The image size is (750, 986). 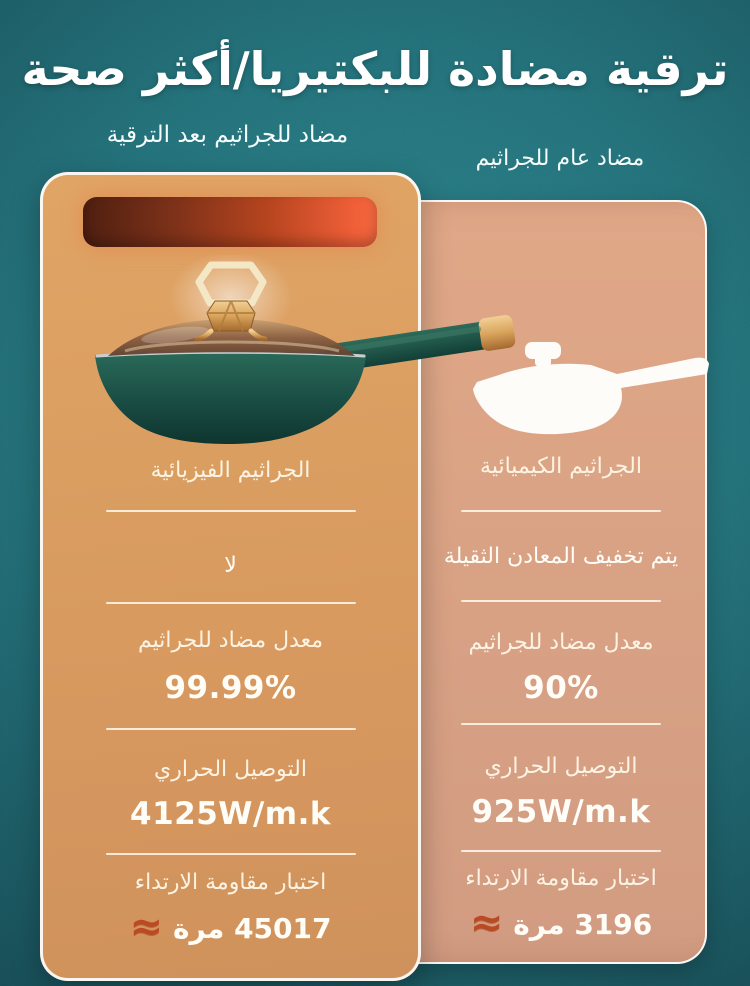 I want to click on row-value: 90%, so click(x=561, y=688).